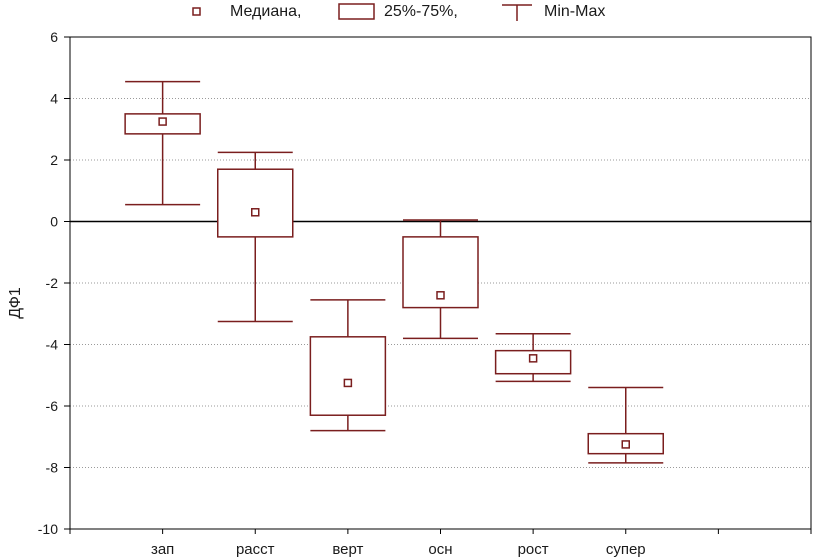  What do you see at coordinates (626, 549) in the screenshot?
I see `x-tick-label-супер: супер` at bounding box center [626, 549].